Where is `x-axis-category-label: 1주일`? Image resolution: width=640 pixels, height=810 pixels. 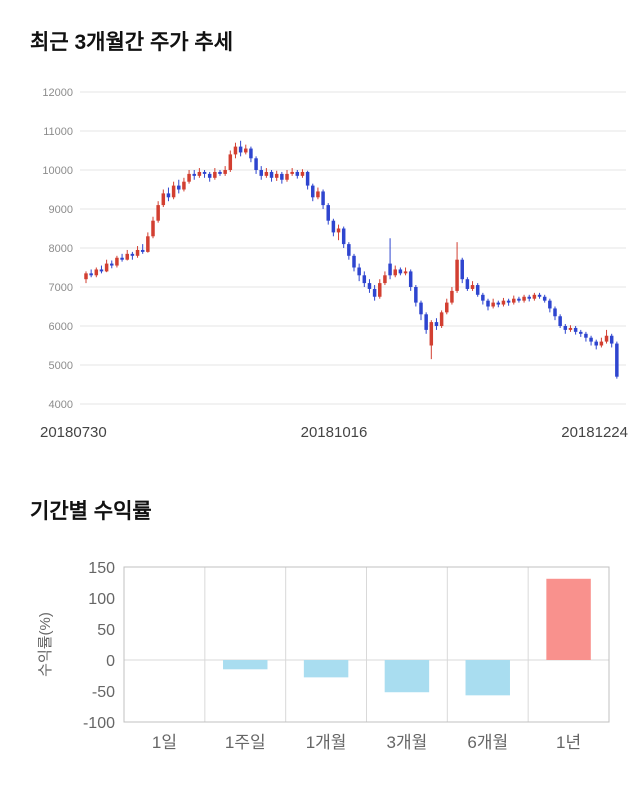
x-axis-category-label: 1주일 is located at coordinates (245, 742).